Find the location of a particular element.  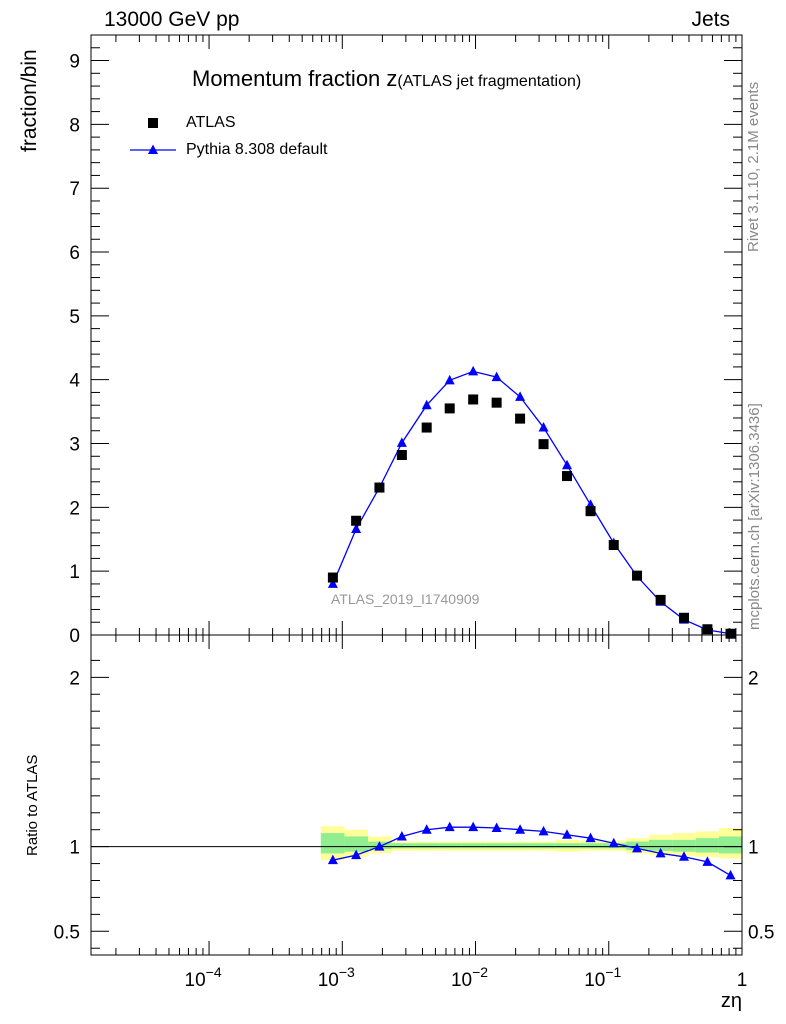

x-tick-label: 10⁻⁴ is located at coordinates (203, 977).